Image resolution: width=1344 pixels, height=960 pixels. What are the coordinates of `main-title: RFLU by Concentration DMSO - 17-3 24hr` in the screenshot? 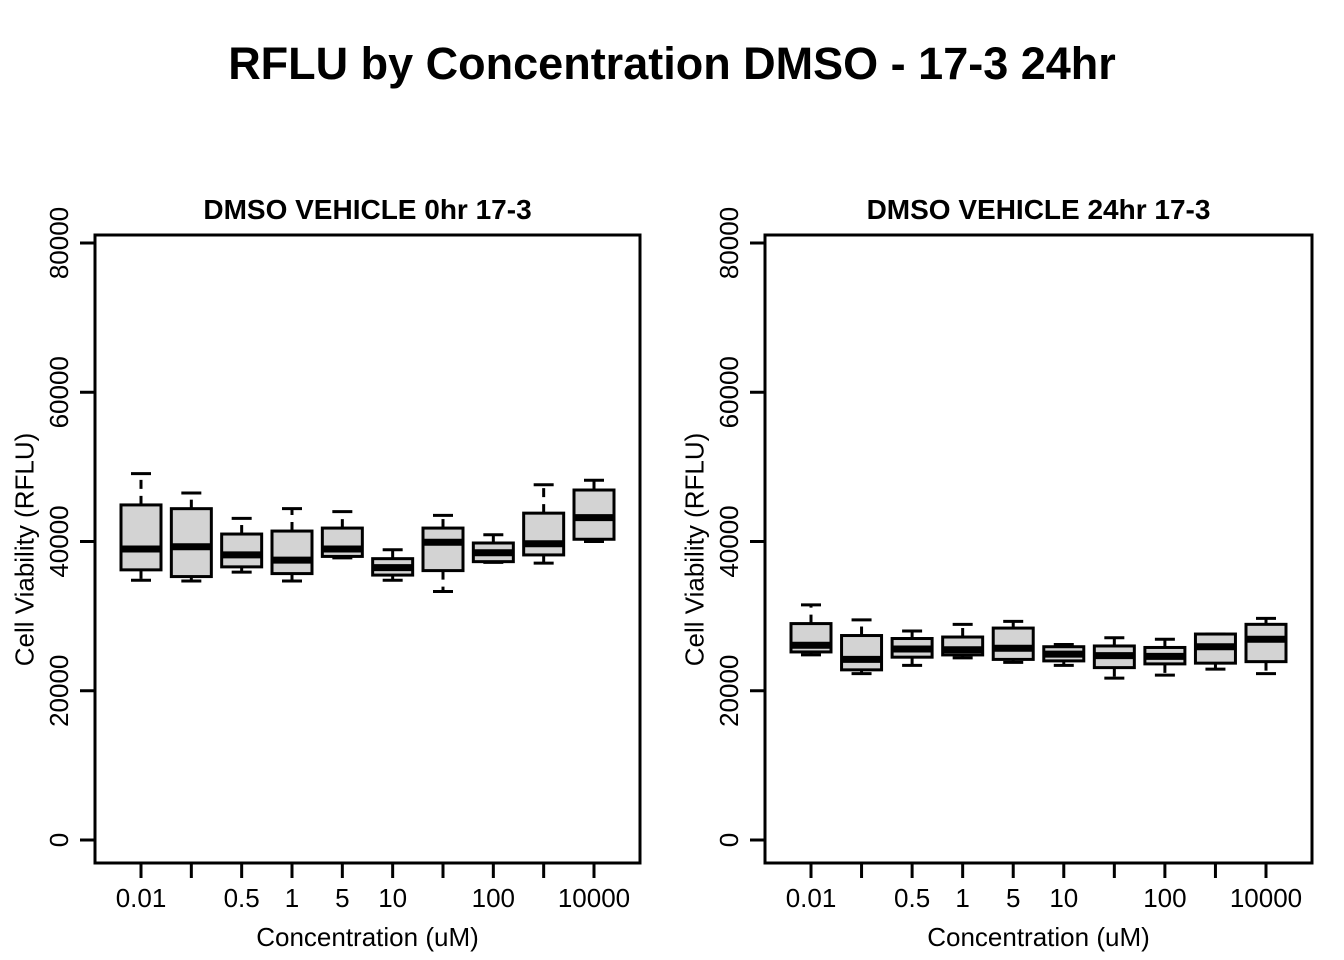 It's located at (672, 63).